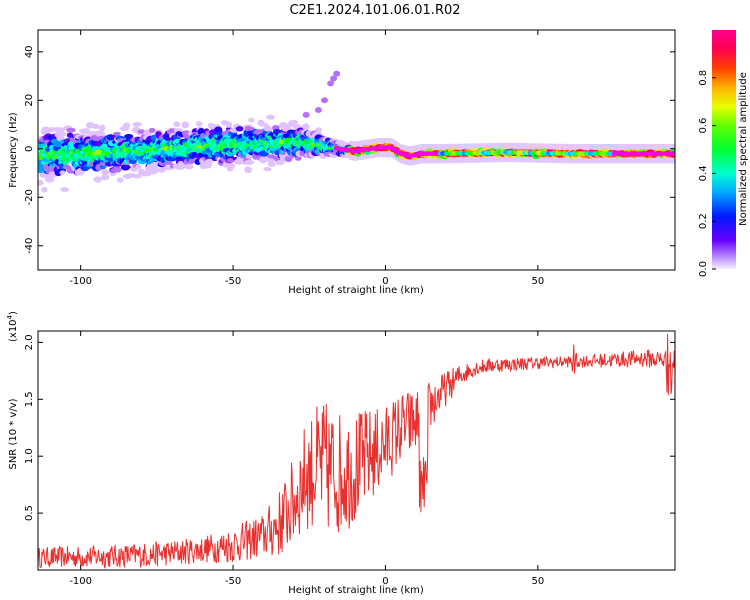 The image size is (750, 600). I want to click on spectrogram-x-tick-label: -100, so click(80, 281).